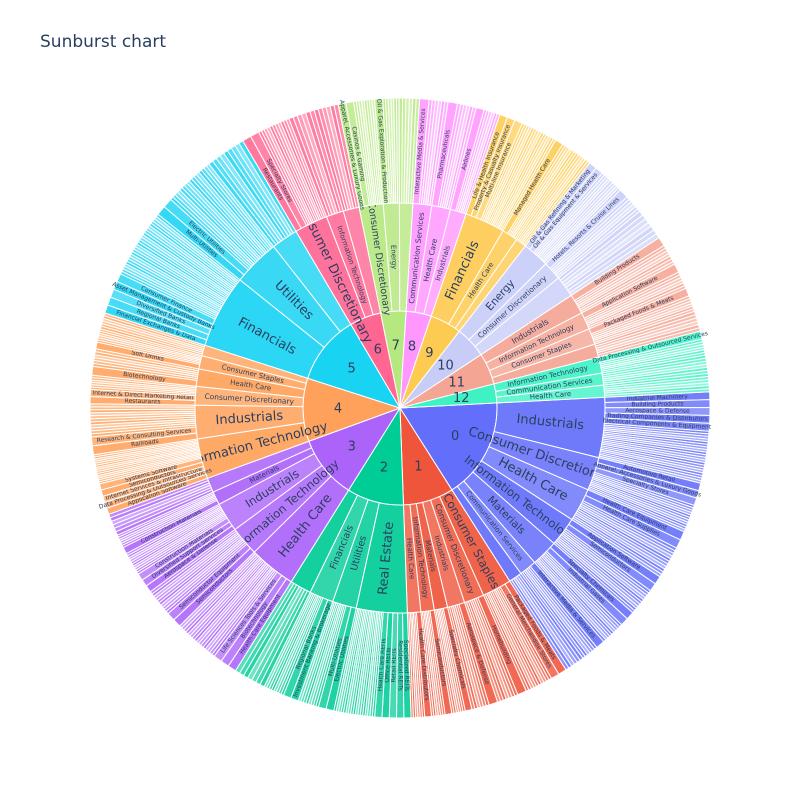 The height and width of the screenshot is (800, 800). I want to click on sunburst-sector-label-4-industrials: Industrials, so click(249, 419).